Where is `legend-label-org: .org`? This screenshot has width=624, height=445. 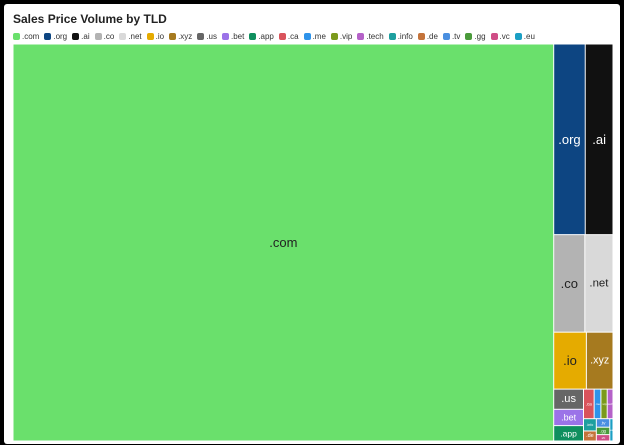 legend-label-org: .org is located at coordinates (60, 36).